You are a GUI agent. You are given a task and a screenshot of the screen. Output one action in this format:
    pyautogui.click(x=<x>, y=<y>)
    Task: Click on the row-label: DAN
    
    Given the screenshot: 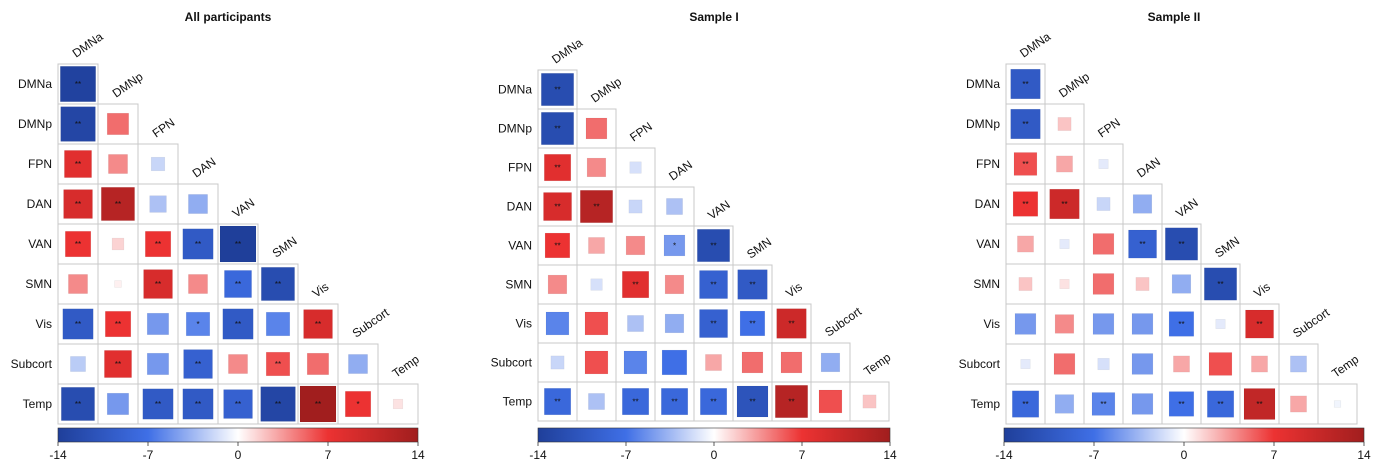 What is the action you would take?
    pyautogui.click(x=519, y=207)
    